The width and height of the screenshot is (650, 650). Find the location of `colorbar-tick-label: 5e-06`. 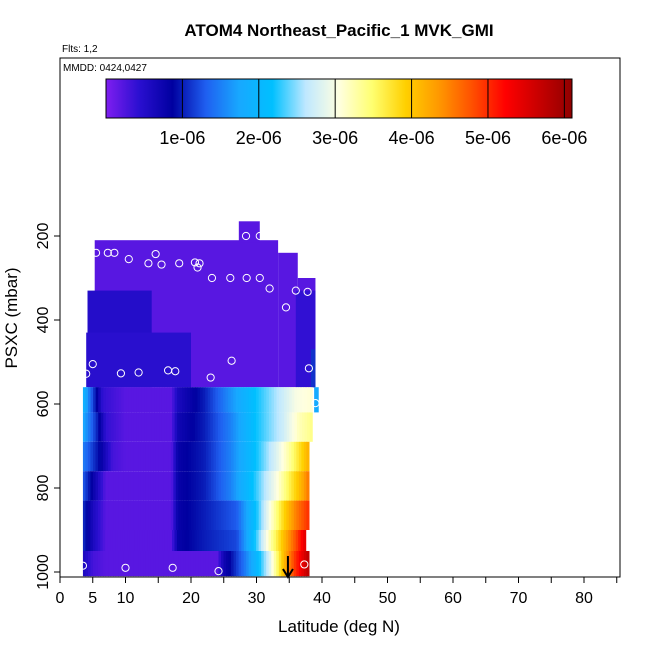

colorbar-tick-label: 5e-06 is located at coordinates (488, 138).